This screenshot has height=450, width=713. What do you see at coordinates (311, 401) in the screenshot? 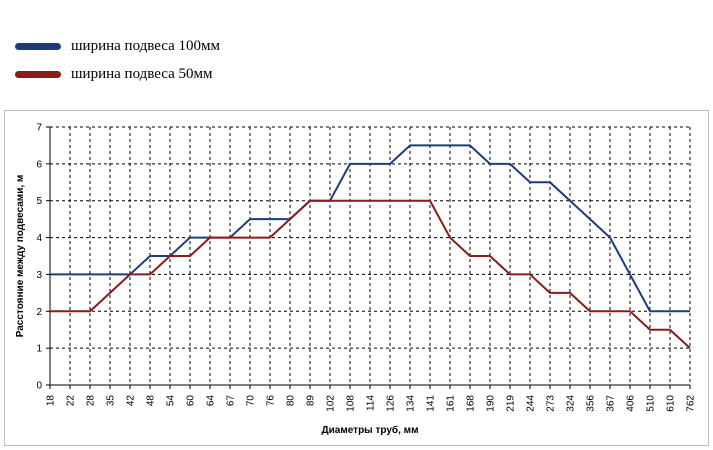
I see `x-tick-label: 89` at bounding box center [311, 401].